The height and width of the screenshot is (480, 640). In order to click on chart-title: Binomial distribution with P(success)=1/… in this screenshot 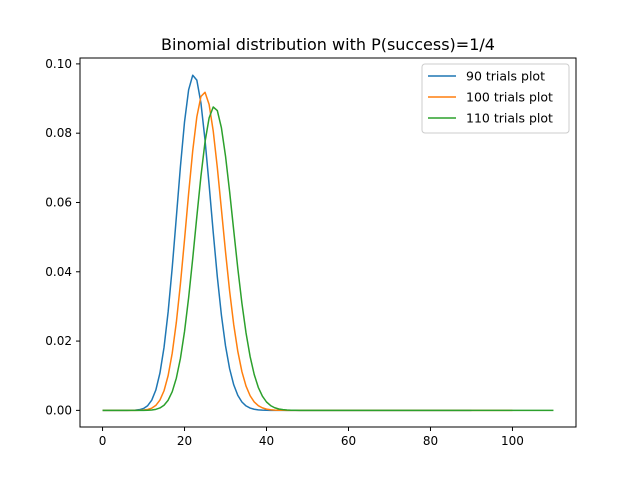, I will do `click(328, 44)`.